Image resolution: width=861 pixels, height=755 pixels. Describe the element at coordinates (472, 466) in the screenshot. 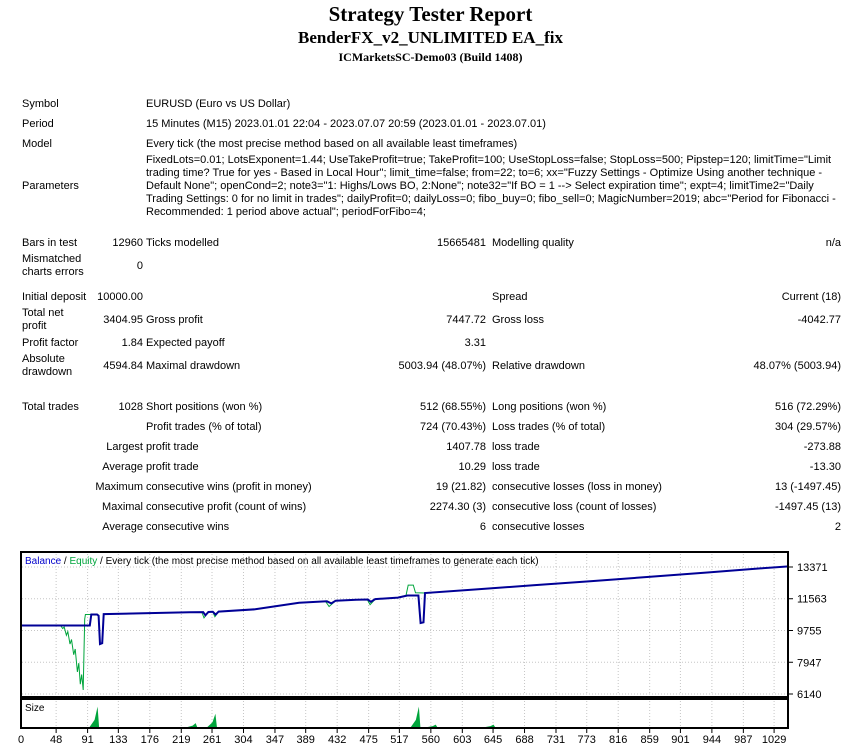

I see `value-d: 10.29` at that location.